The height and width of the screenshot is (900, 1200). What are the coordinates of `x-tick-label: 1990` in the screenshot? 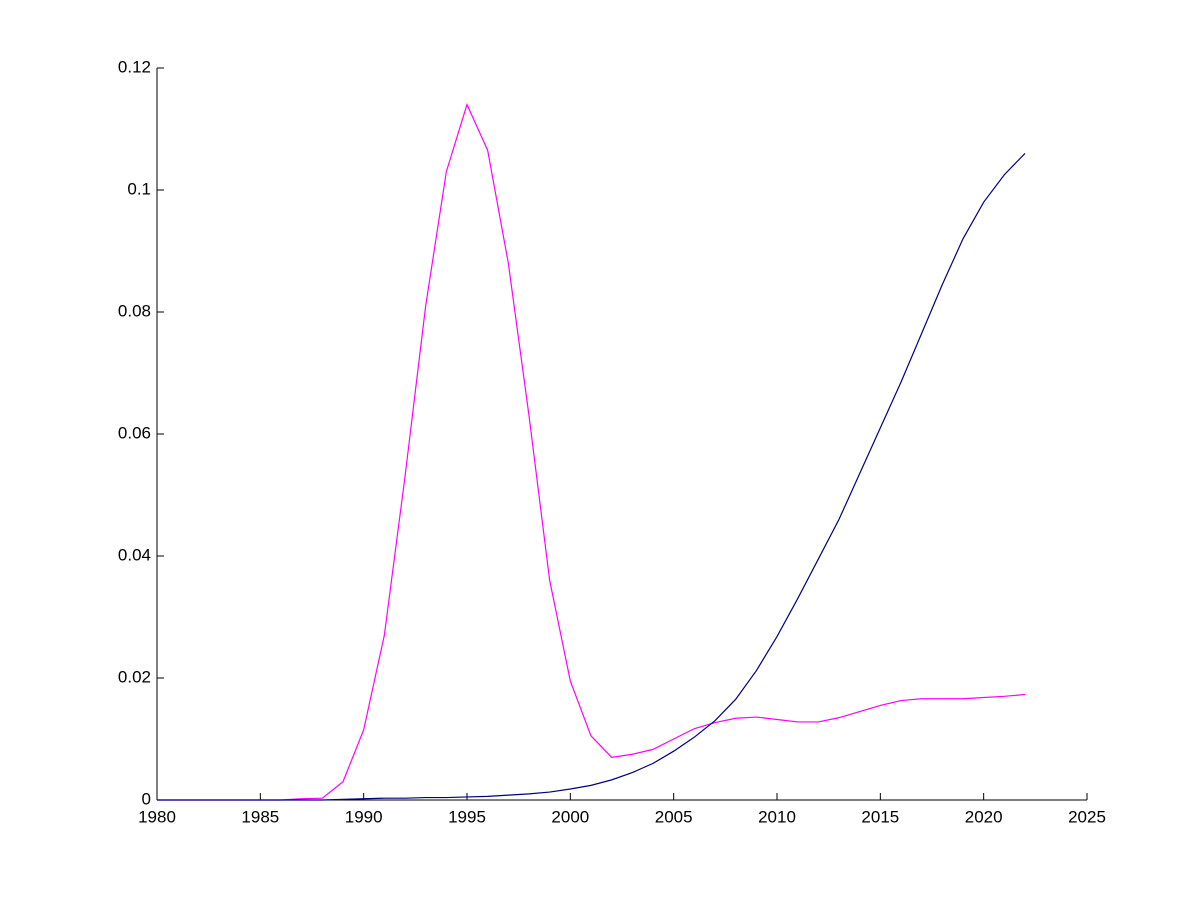 It's located at (364, 816).